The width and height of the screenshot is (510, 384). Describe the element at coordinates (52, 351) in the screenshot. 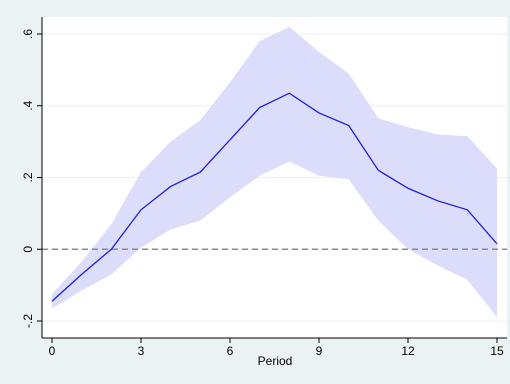

I see `x-tick-label: 0` at that location.